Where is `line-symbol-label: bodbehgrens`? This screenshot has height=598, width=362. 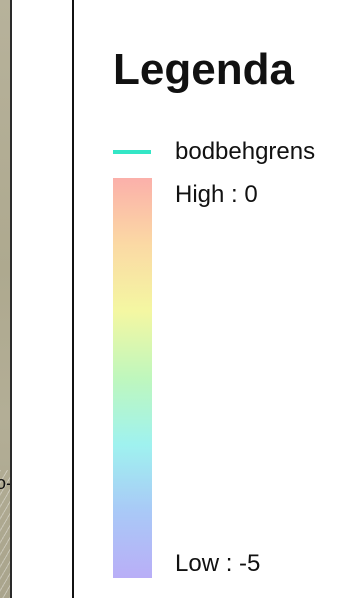 line-symbol-label: bodbehgrens is located at coordinates (245, 151).